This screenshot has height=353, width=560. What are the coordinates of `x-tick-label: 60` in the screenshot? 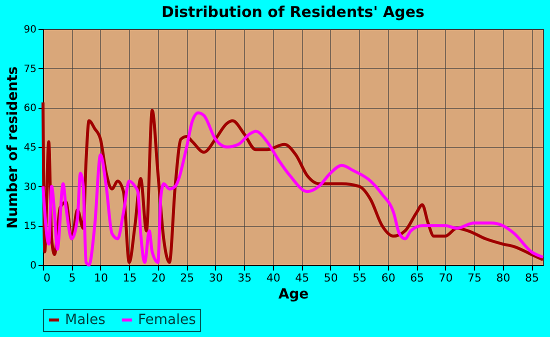 It's located at (388, 278).